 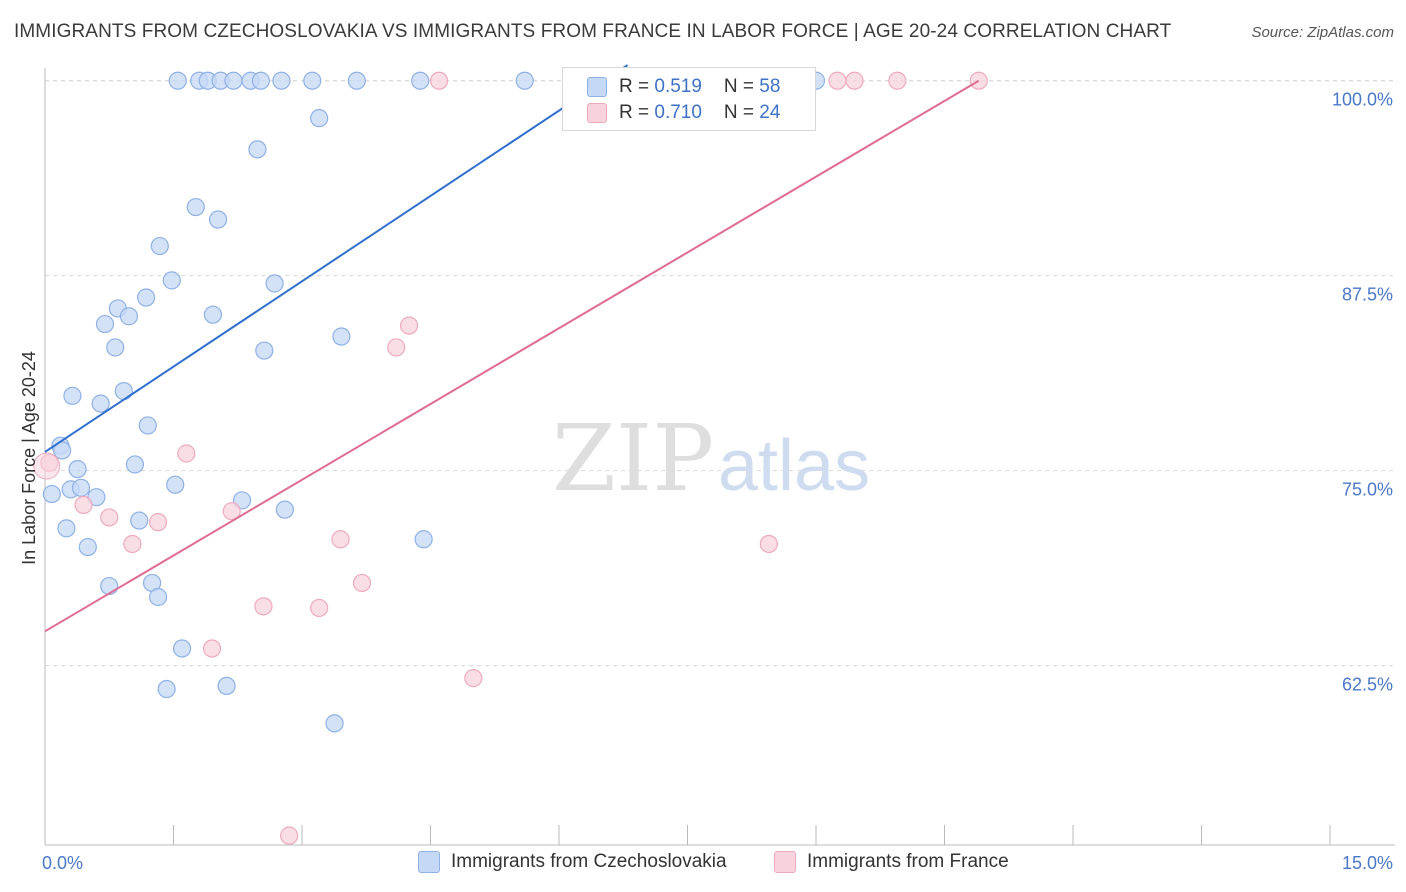 I want to click on y-axis-label: In Labor Force | Age 20-24, so click(x=29, y=458).